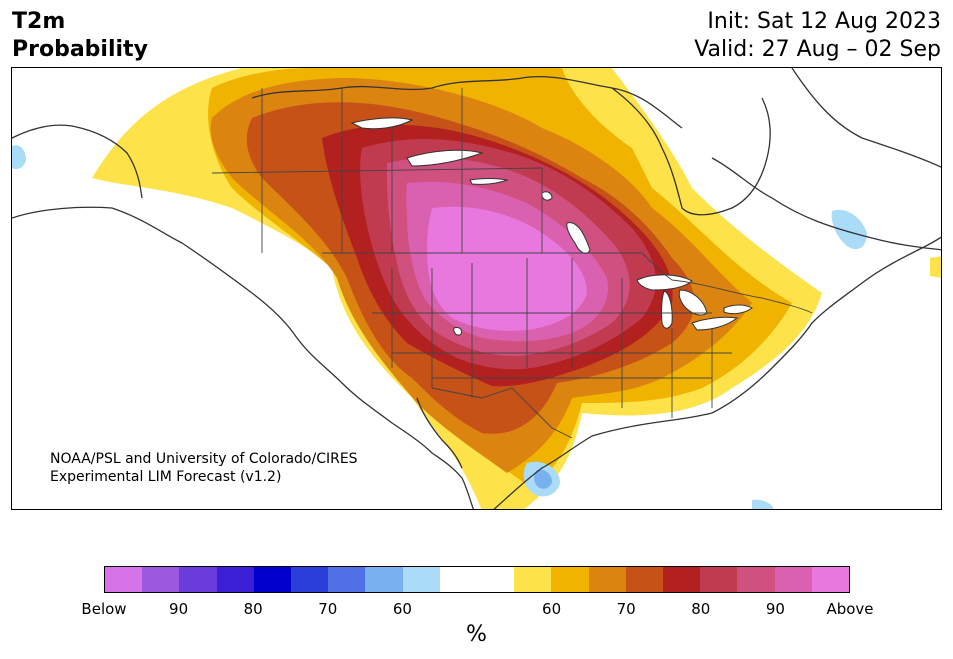 The image size is (953, 659). What do you see at coordinates (502, 413) in the screenshot?
I see `us-mexico-border` at bounding box center [502, 413].